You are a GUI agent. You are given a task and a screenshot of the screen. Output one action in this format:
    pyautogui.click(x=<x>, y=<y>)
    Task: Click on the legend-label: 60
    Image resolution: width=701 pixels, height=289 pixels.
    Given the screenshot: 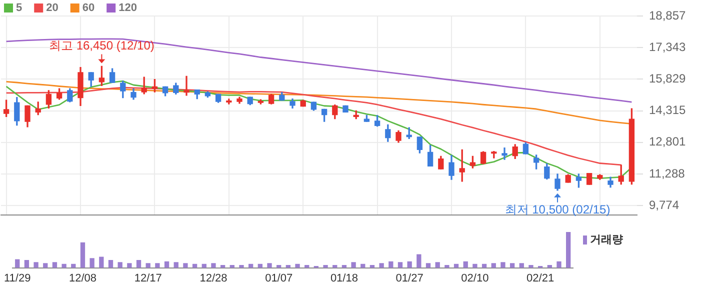 What is the action you would take?
    pyautogui.click(x=88, y=8)
    